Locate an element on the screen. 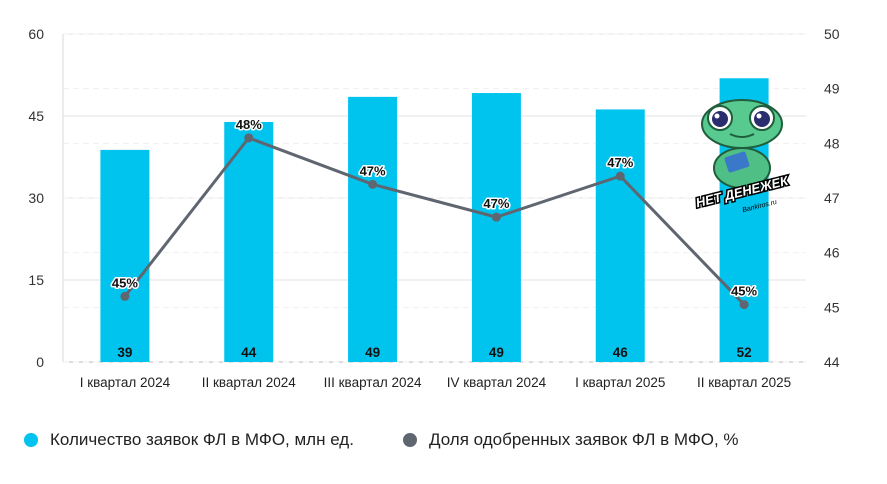 This screenshot has height=484, width=887. y-right-tick-label: 45 is located at coordinates (832, 307).